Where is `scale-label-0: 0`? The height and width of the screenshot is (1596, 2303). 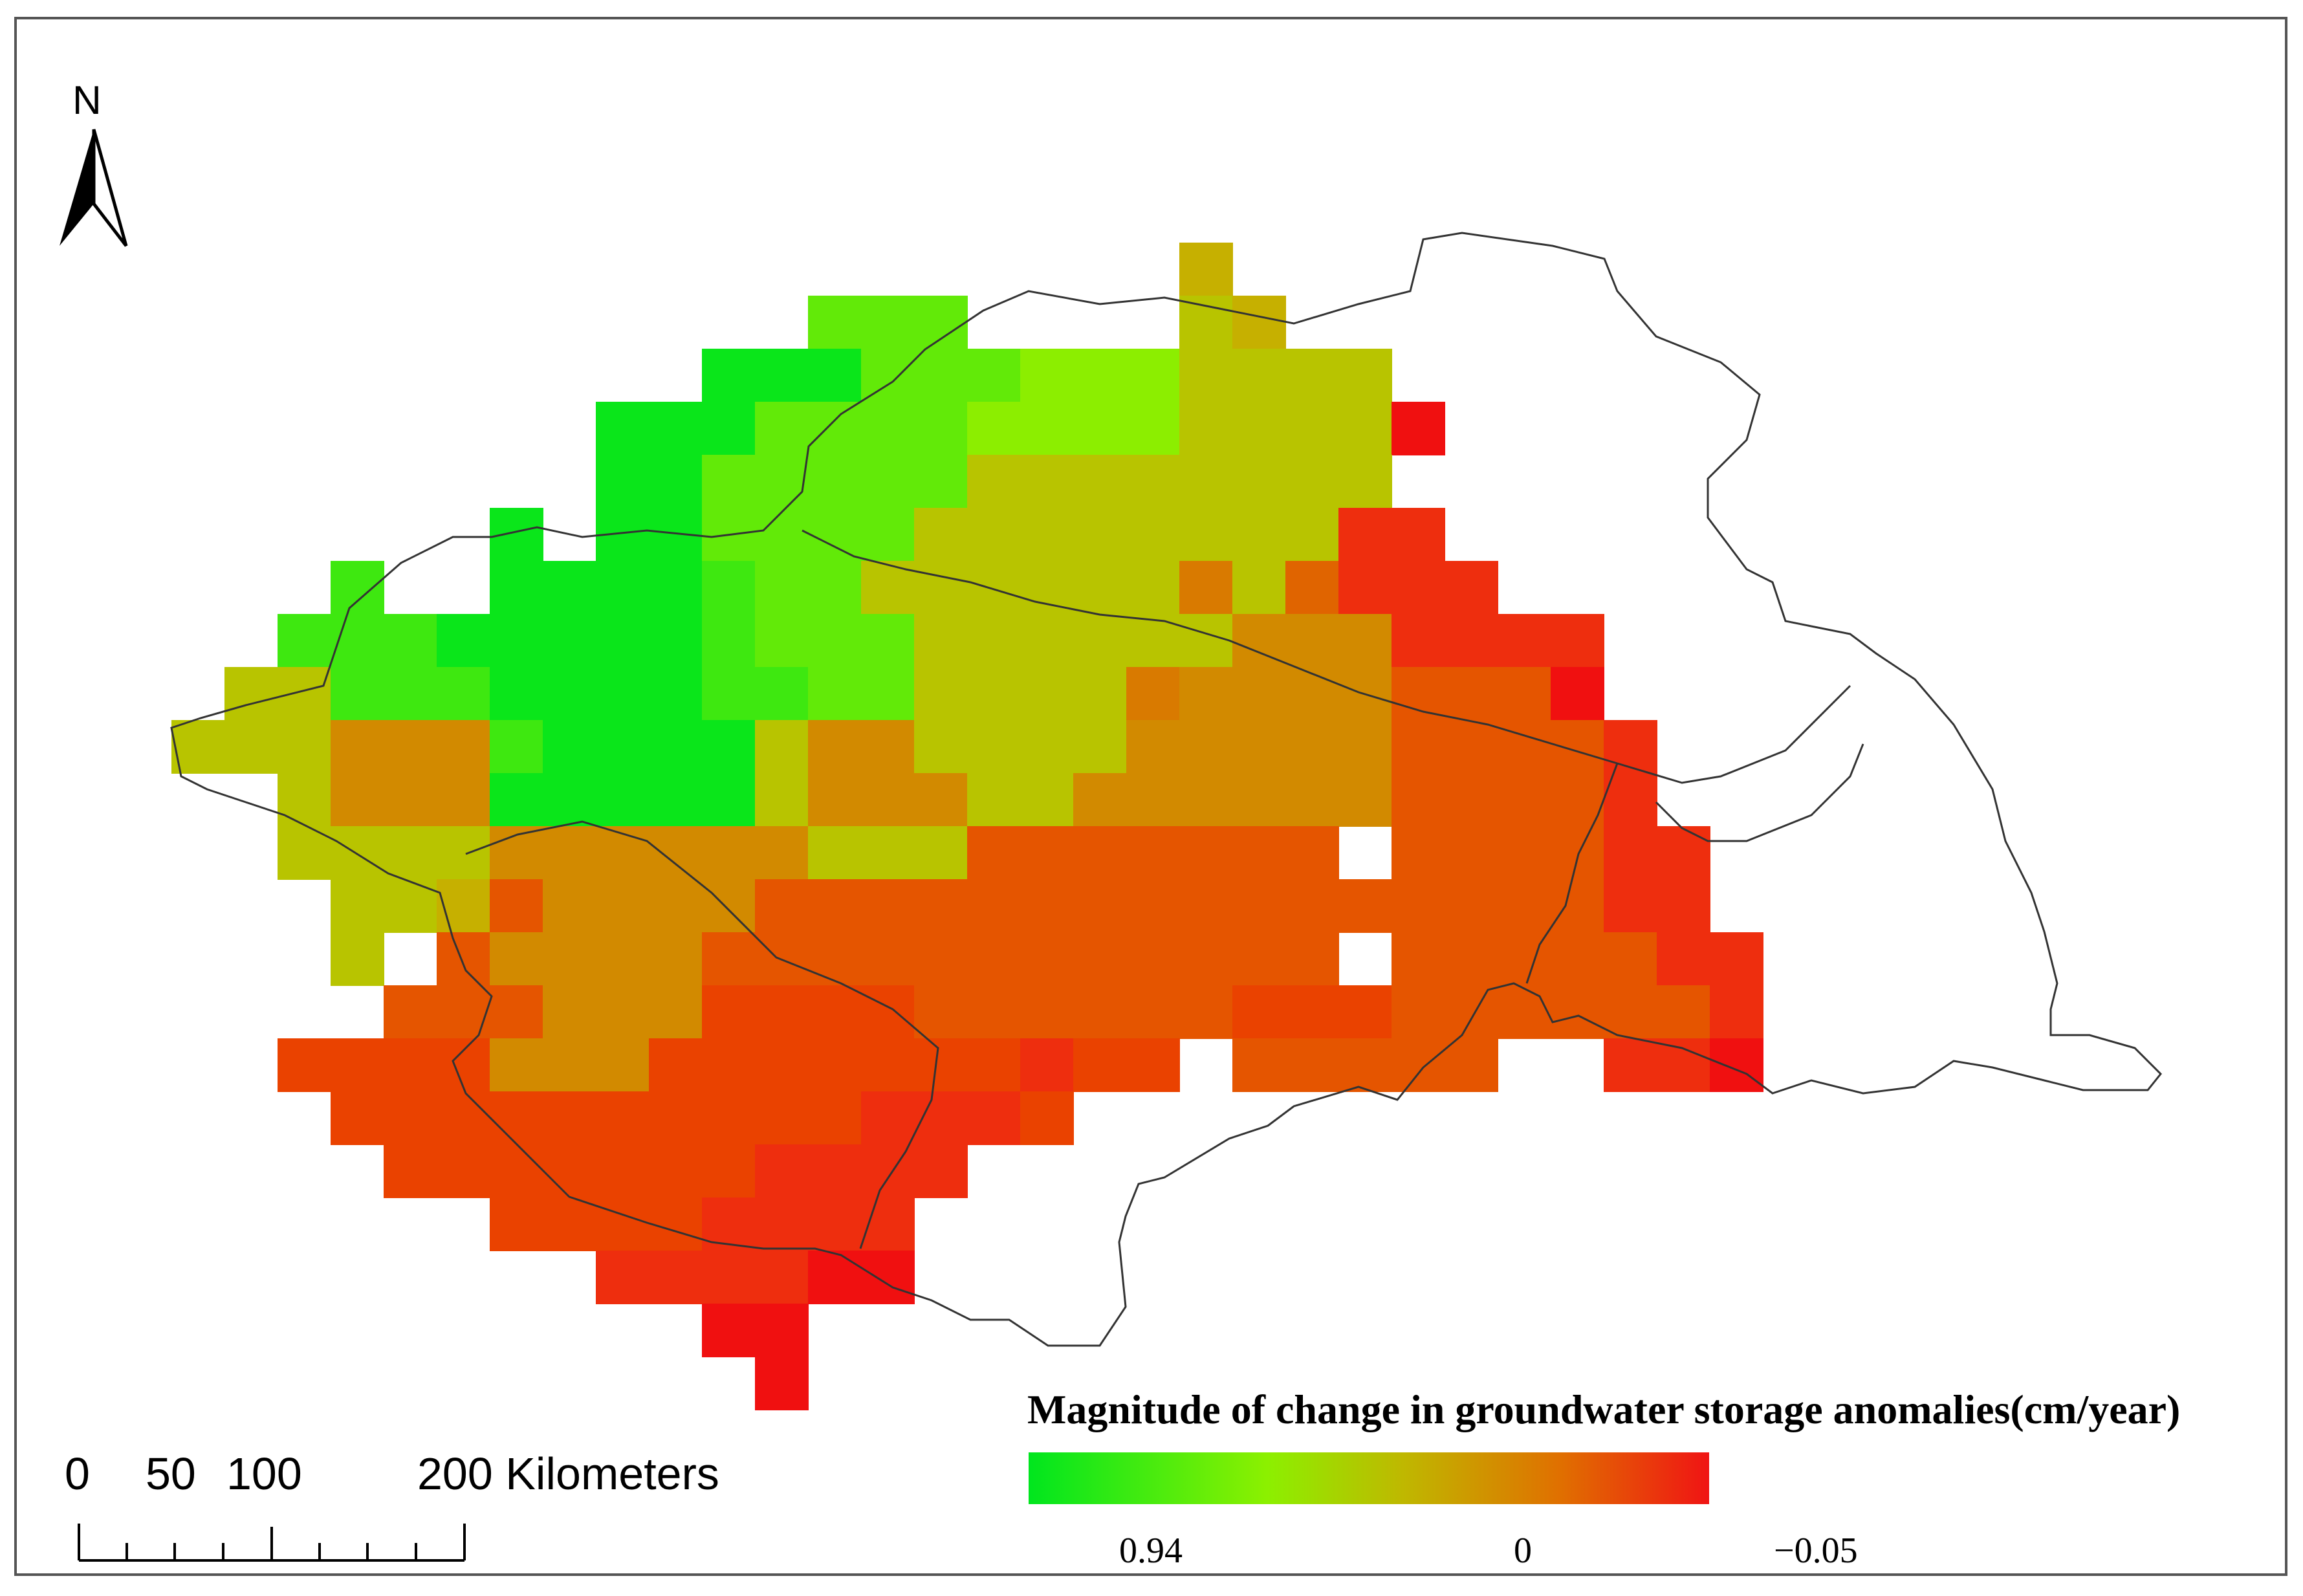
scale-label-0: 0 is located at coordinates (77, 1474).